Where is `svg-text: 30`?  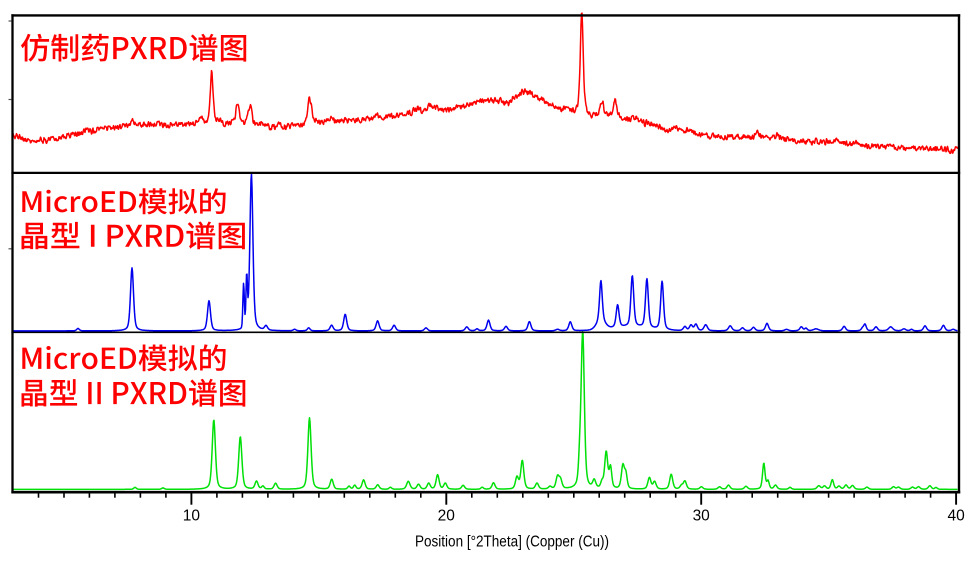 svg-text: 30 is located at coordinates (702, 516).